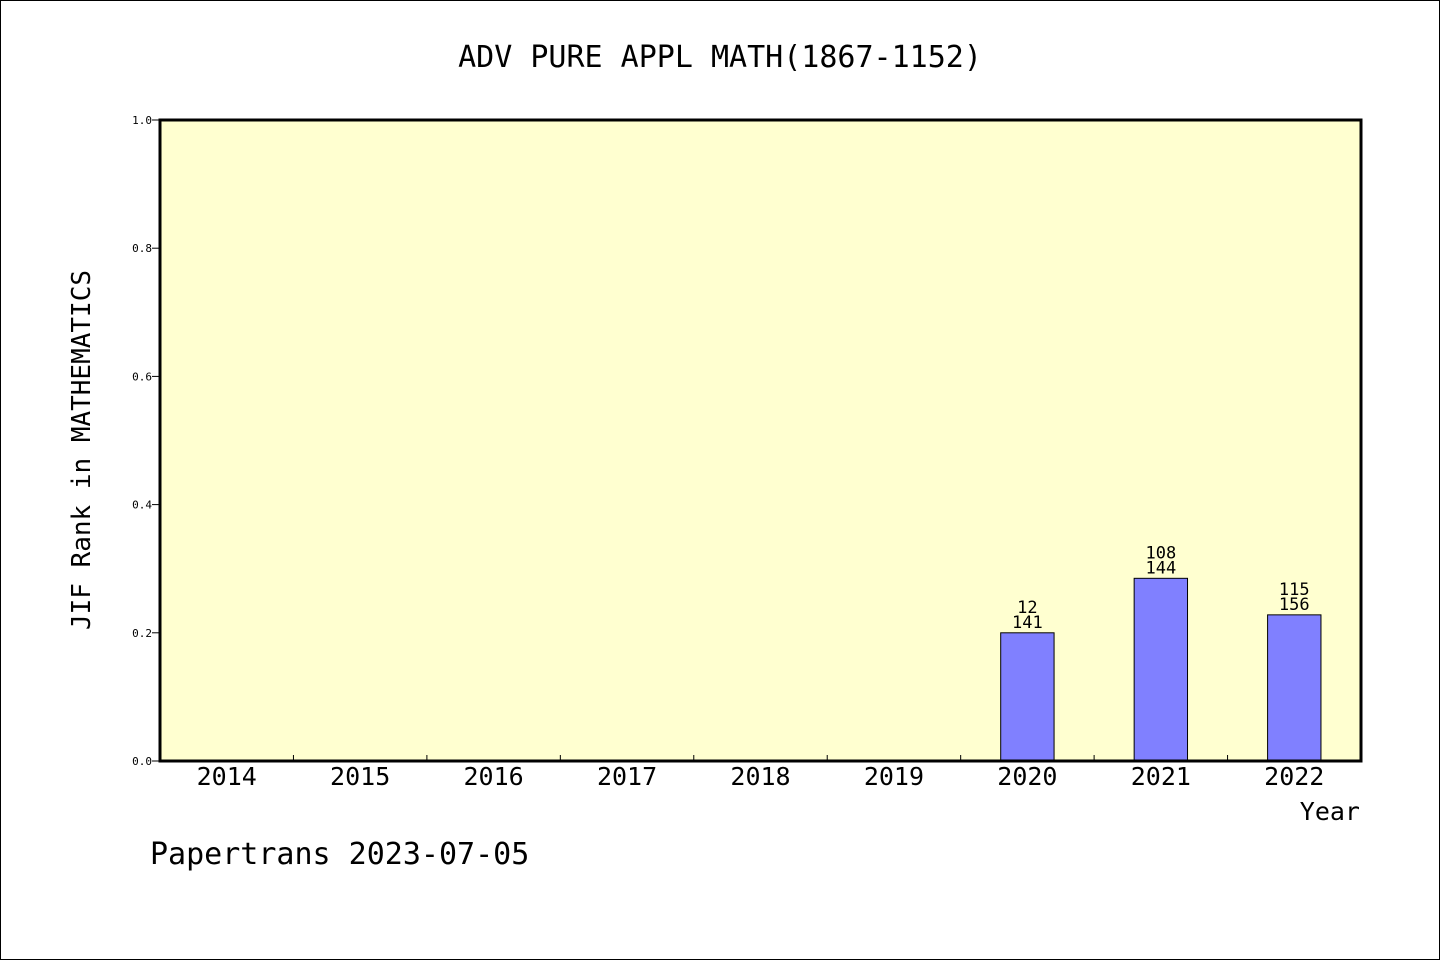 This screenshot has width=1440, height=960. I want to click on y-tick-label: 0.8, so click(142, 248).